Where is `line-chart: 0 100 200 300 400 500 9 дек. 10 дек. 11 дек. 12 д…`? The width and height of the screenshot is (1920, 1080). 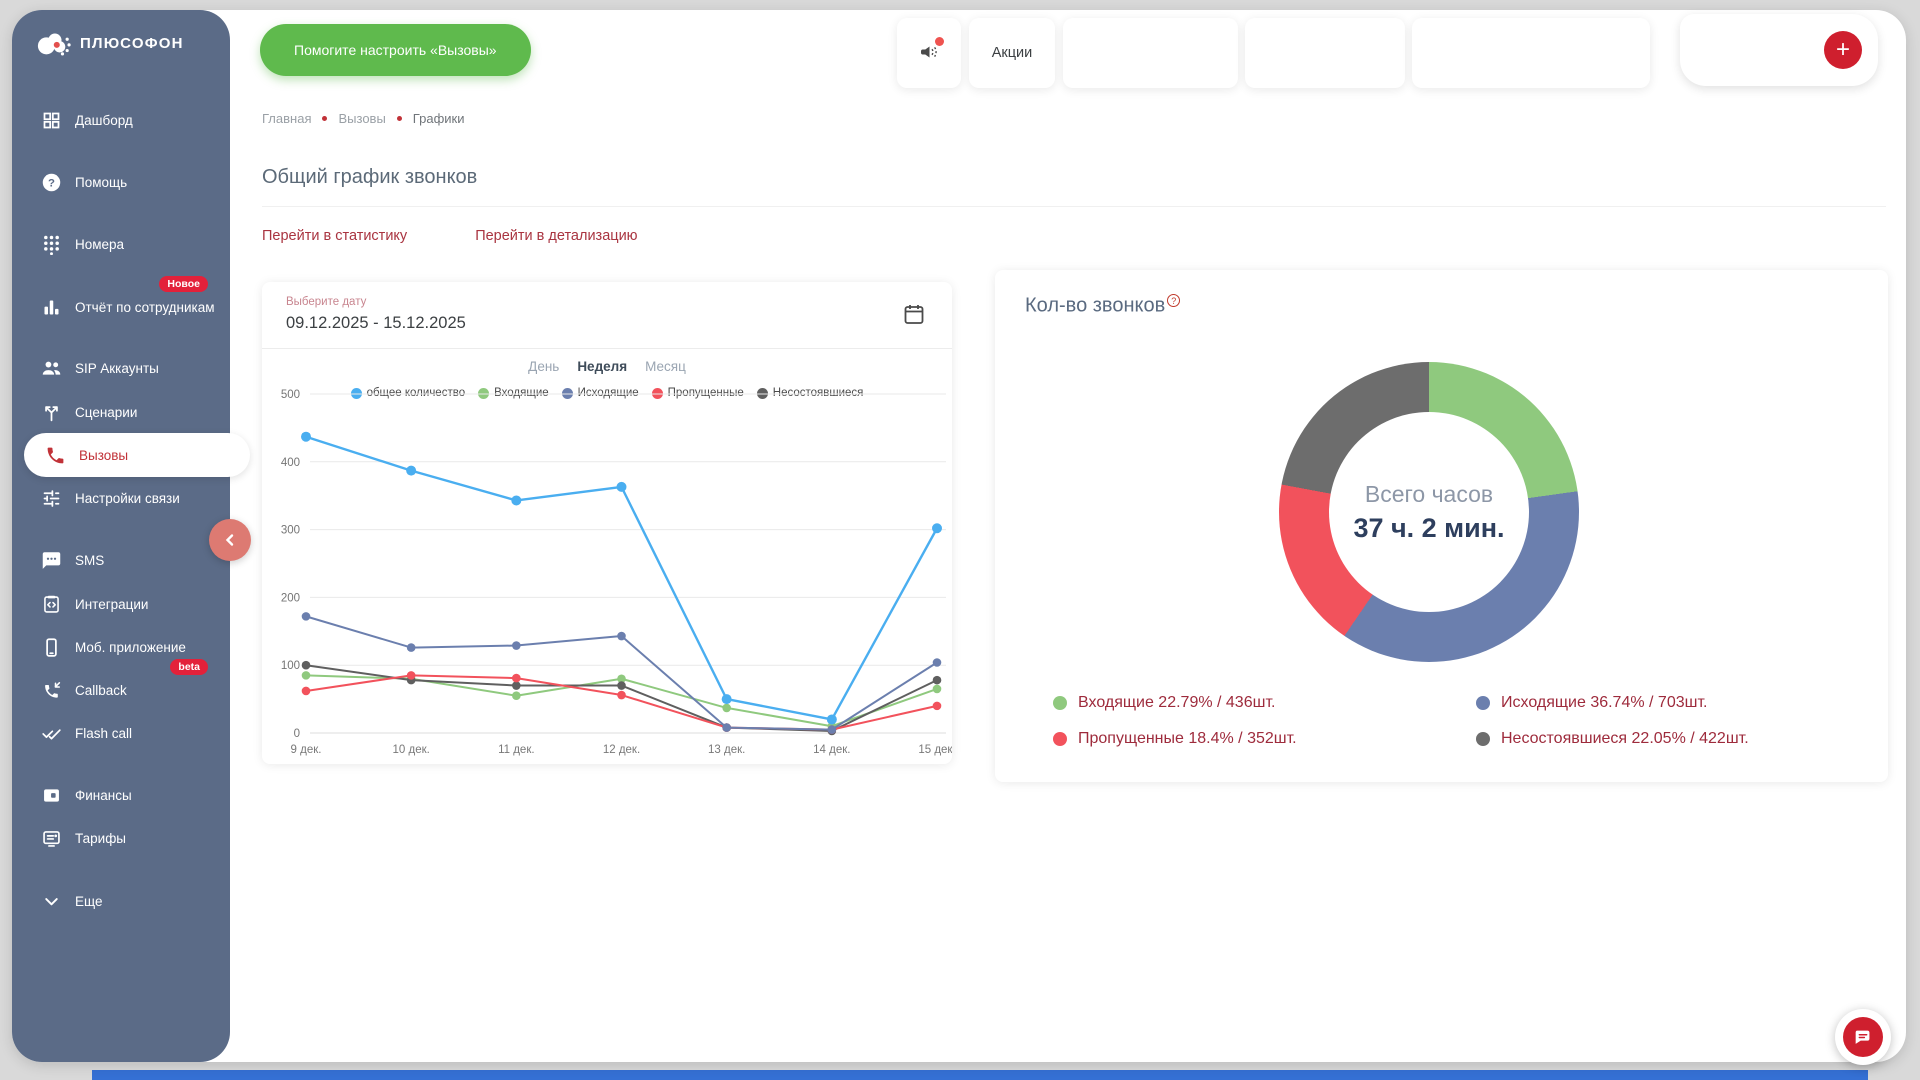 line-chart: 0 100 200 300 400 500 9 дек. 10 дек. 11 дек. 12 д… is located at coordinates (616, 572).